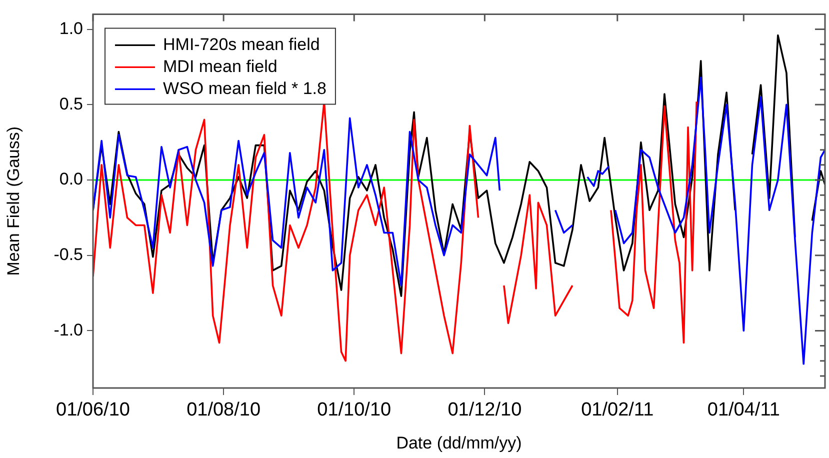  What do you see at coordinates (244, 88) in the screenshot?
I see `legend-label: WSO mean field * 1.8` at bounding box center [244, 88].